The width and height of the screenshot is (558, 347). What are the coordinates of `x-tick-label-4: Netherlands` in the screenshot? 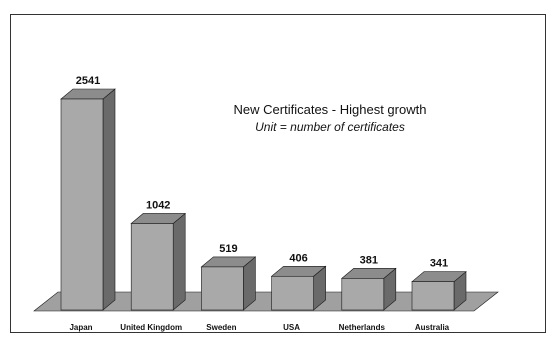 It's located at (362, 327).